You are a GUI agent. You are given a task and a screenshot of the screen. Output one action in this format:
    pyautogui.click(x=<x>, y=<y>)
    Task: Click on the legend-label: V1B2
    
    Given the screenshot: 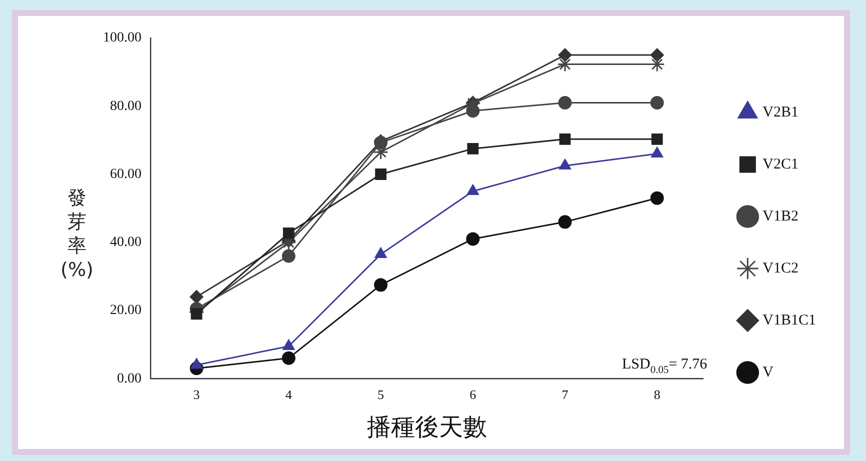 What is the action you would take?
    pyautogui.click(x=780, y=216)
    